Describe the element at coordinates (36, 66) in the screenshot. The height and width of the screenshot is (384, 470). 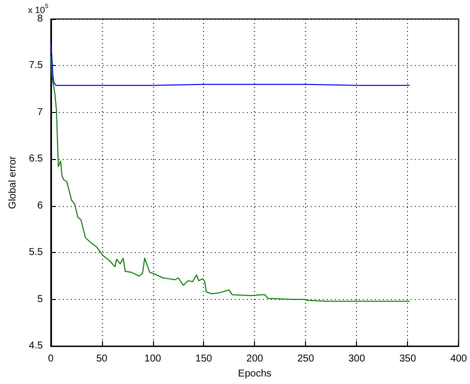
I see `y-tick-label: 7.5` at that location.